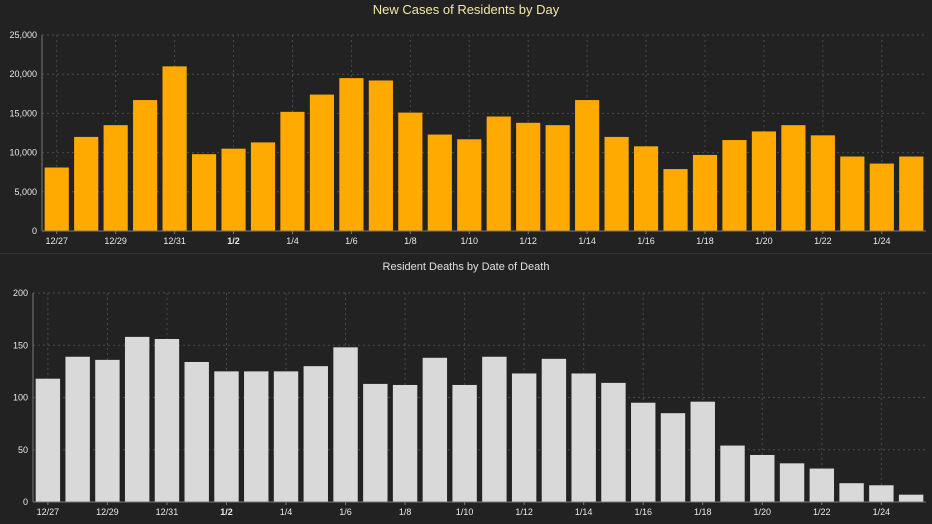 This screenshot has height=524, width=932. What do you see at coordinates (410, 241) in the screenshot?
I see `cases-x-tick-label: 1/8` at bounding box center [410, 241].